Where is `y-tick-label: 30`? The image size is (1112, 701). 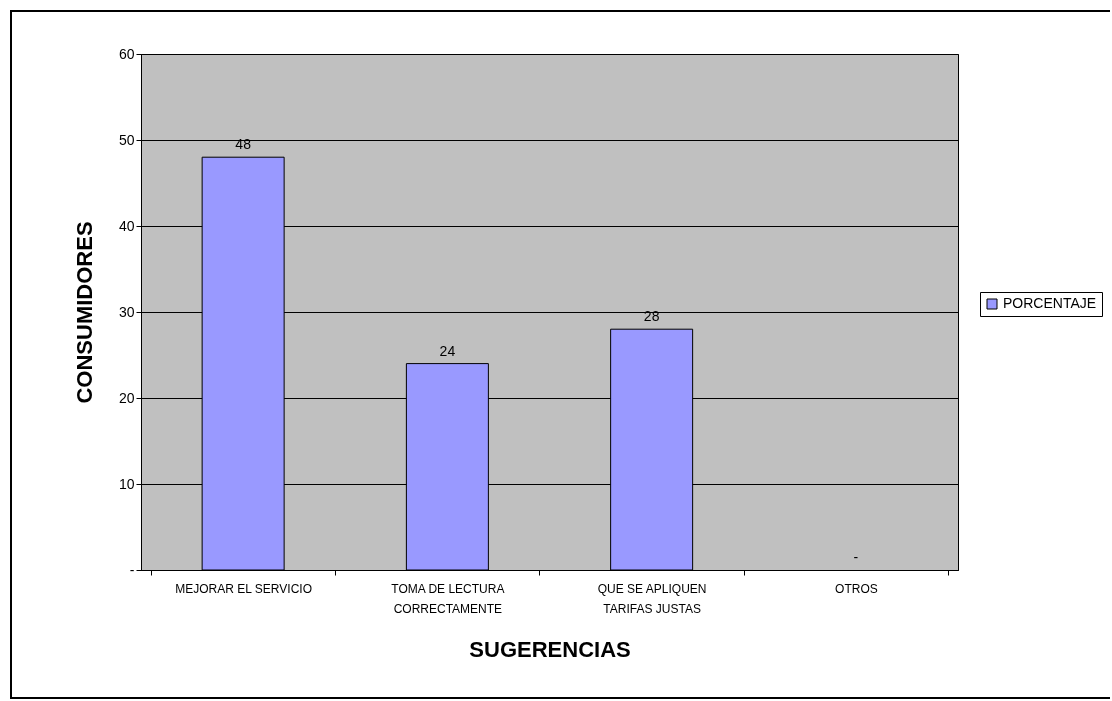 y-tick-label: 30 is located at coordinates (126, 311).